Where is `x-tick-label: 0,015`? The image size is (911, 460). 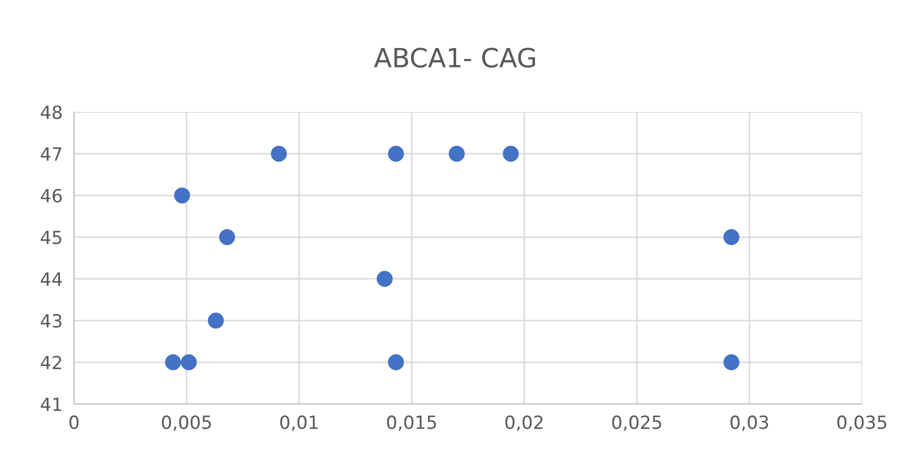
x-tick-label: 0,015 is located at coordinates (411, 423).